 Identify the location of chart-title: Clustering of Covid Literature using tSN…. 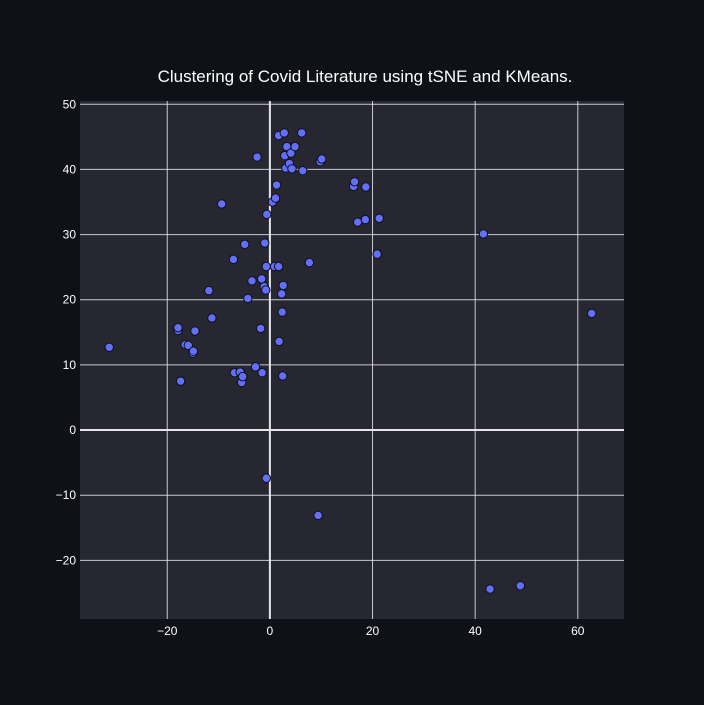
(365, 76).